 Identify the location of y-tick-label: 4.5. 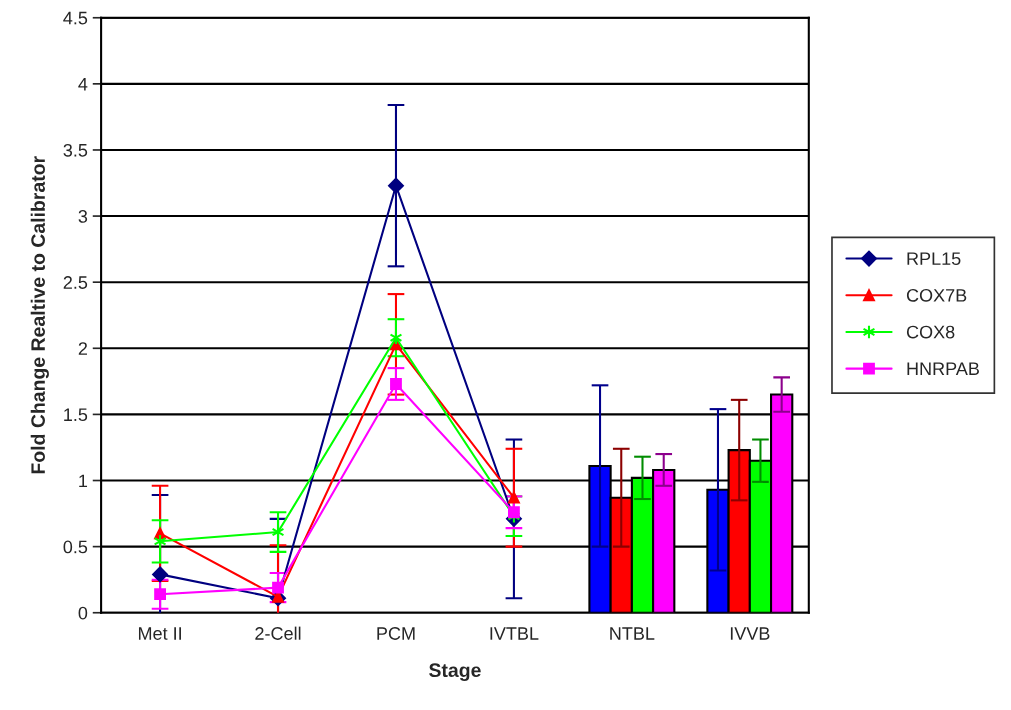
(75, 18).